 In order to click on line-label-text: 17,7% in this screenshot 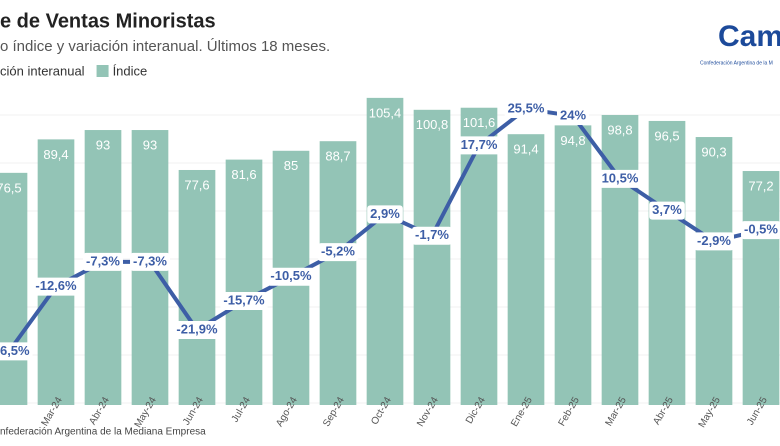, I will do `click(479, 144)`.